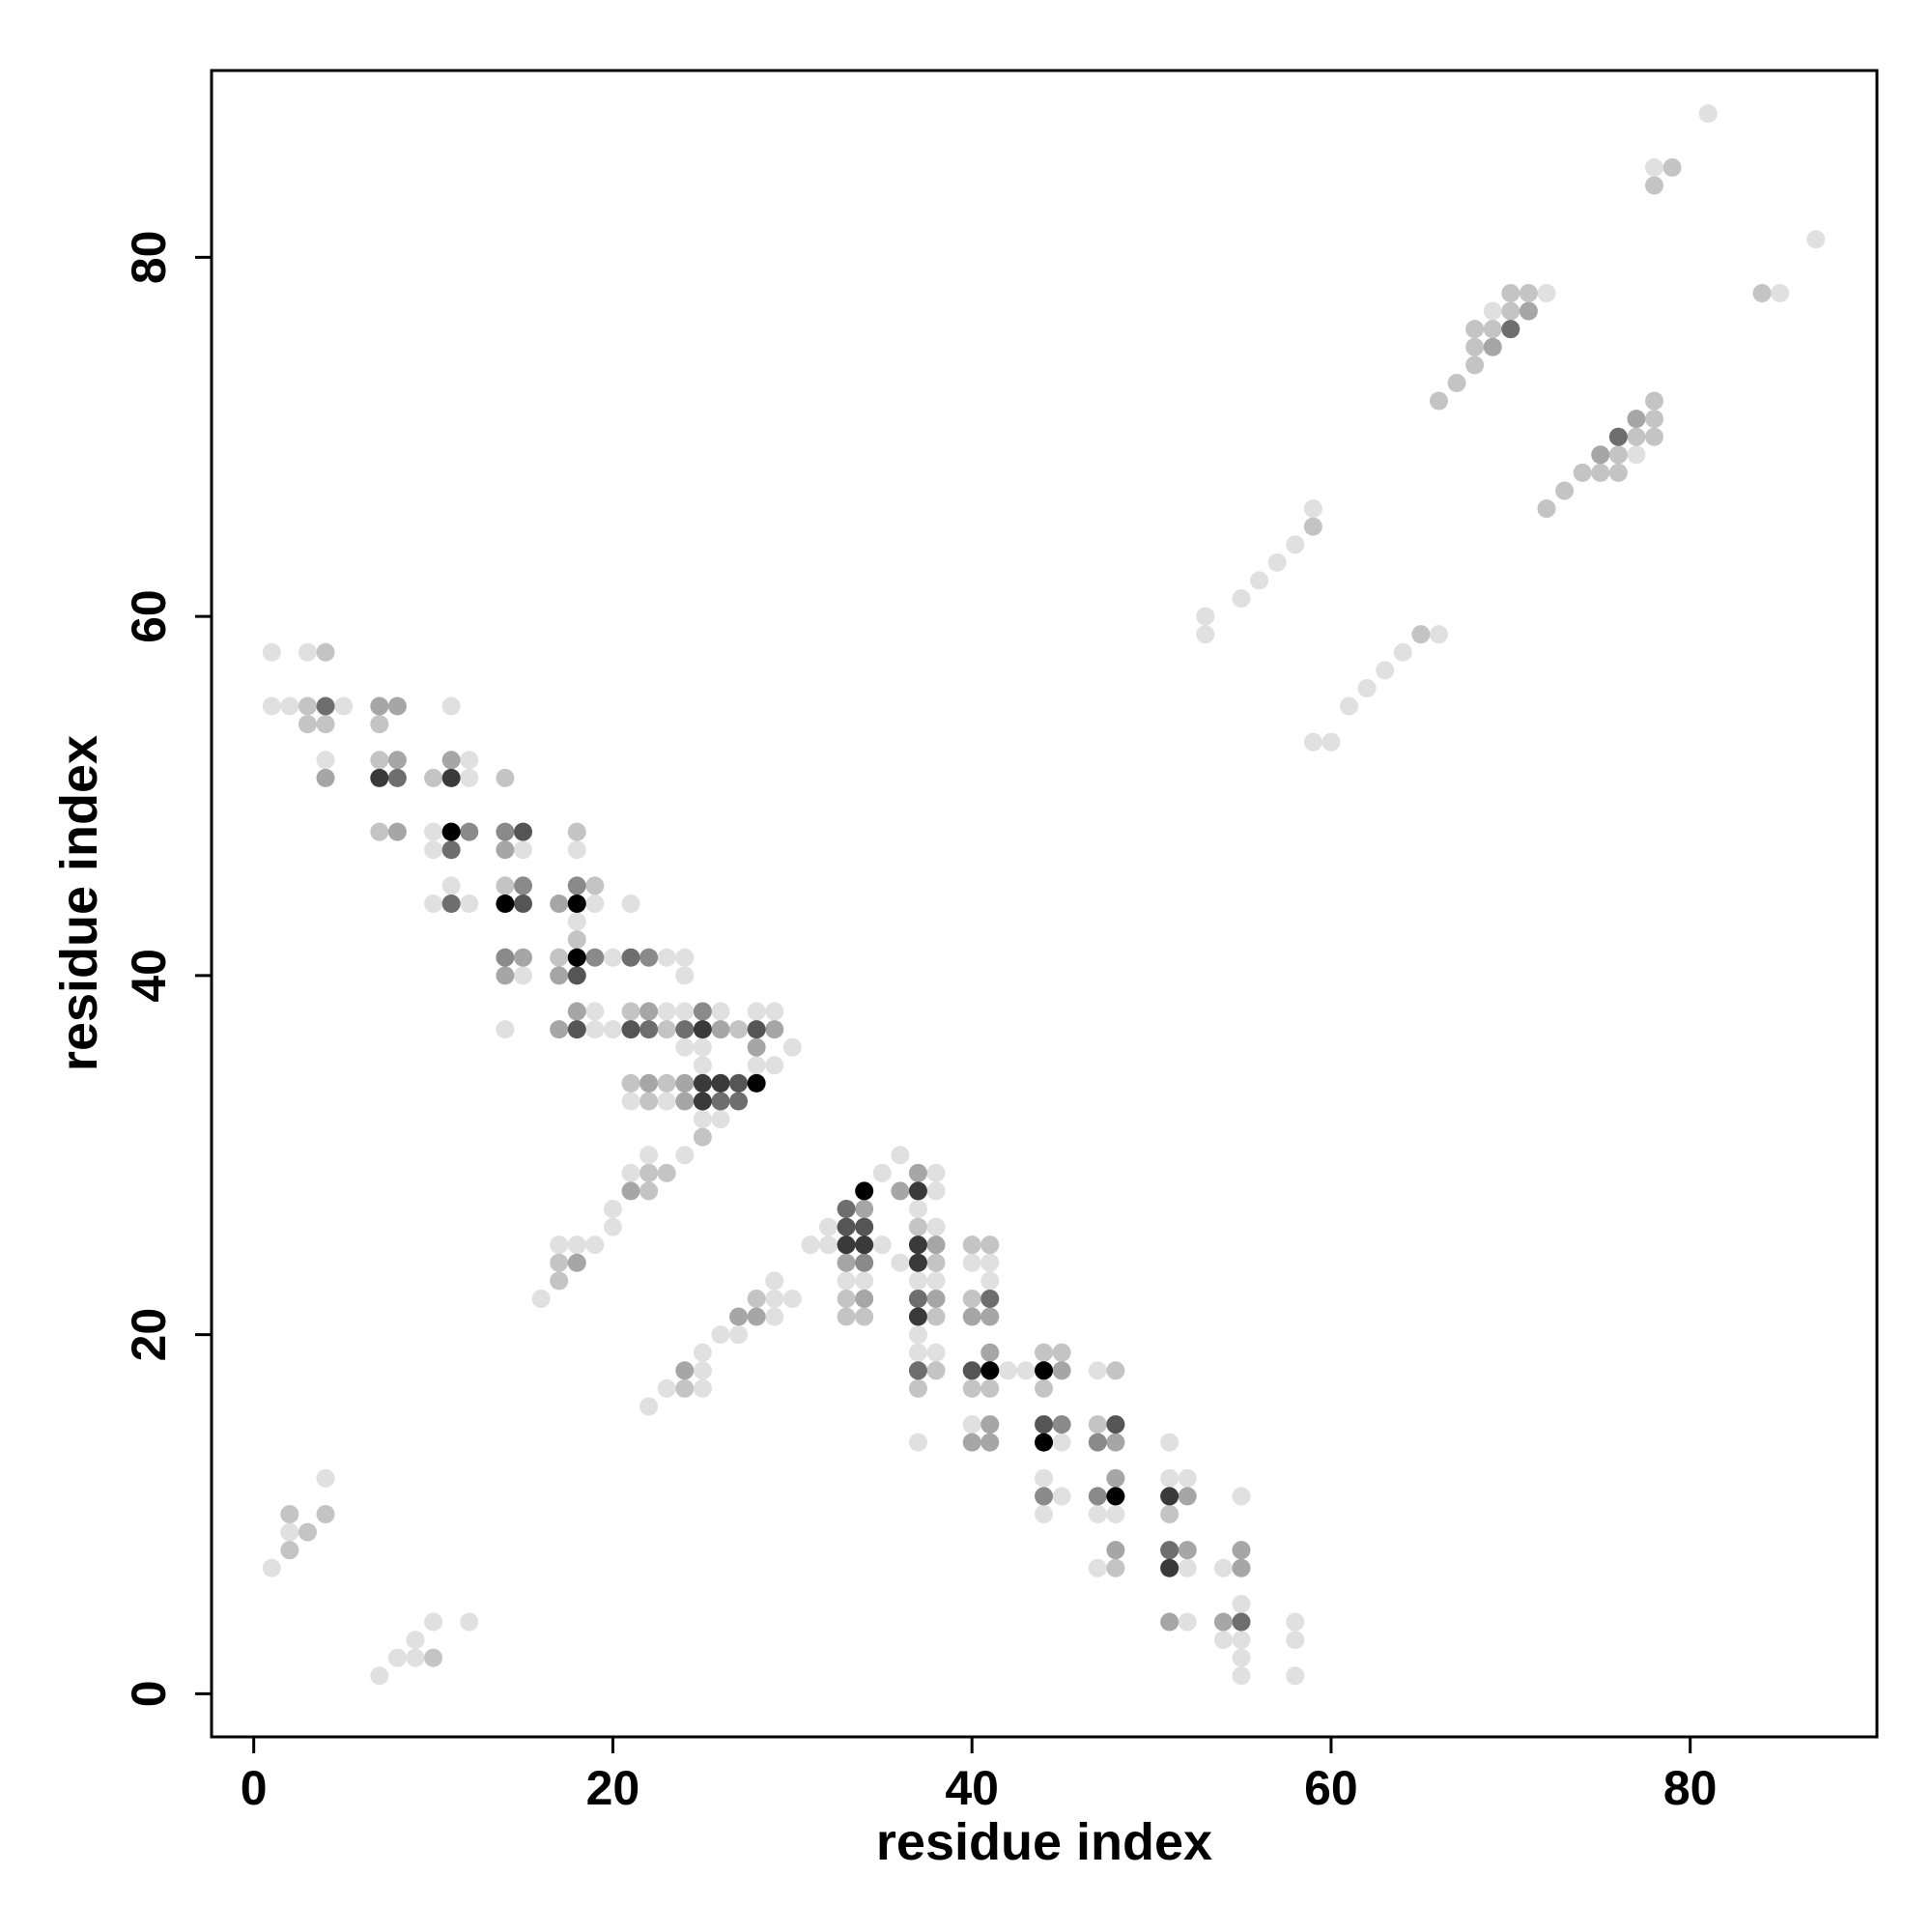 The height and width of the screenshot is (1932, 1932). What do you see at coordinates (1690, 1788) in the screenshot?
I see `x-tick-label: 80` at bounding box center [1690, 1788].